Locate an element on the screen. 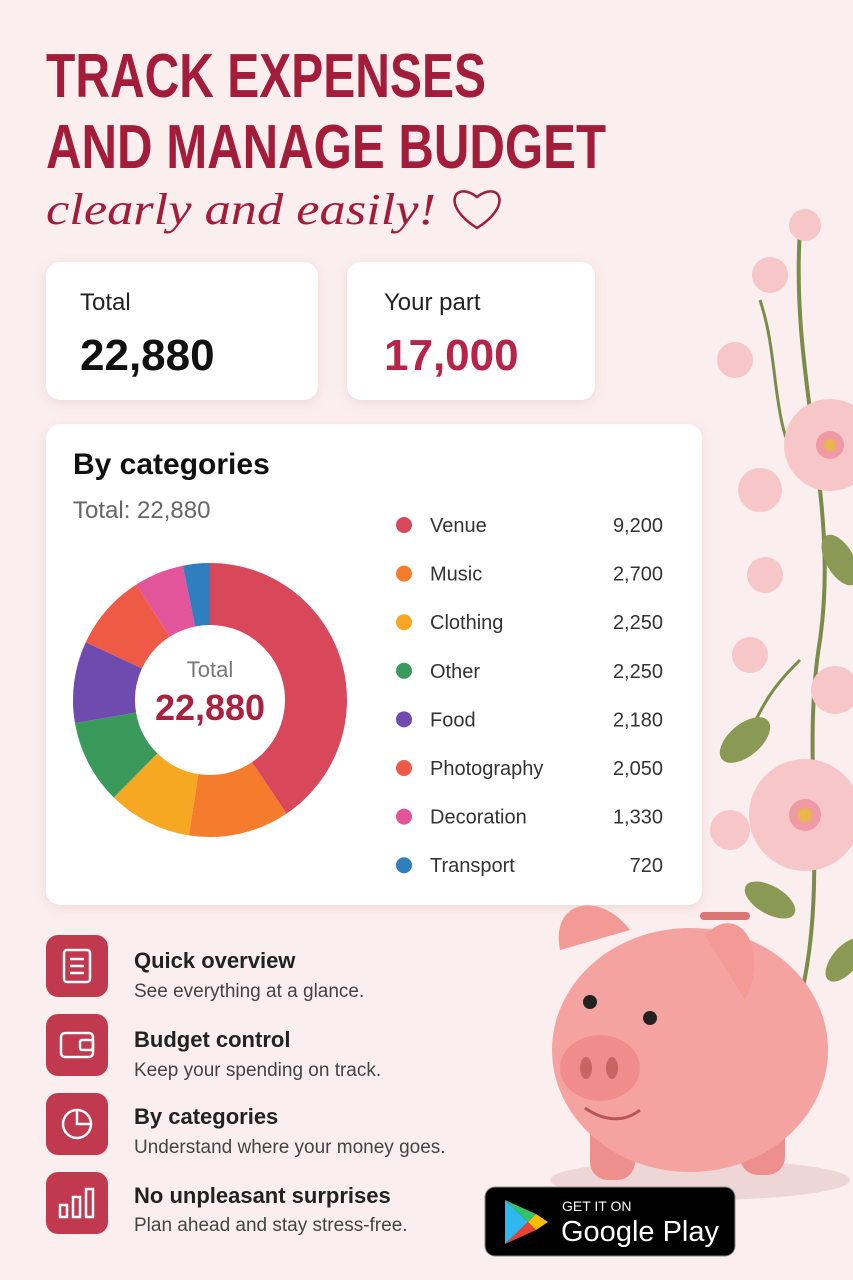 Image resolution: width=853 pixels, height=1280 pixels. card-label: Total is located at coordinates (105, 302).